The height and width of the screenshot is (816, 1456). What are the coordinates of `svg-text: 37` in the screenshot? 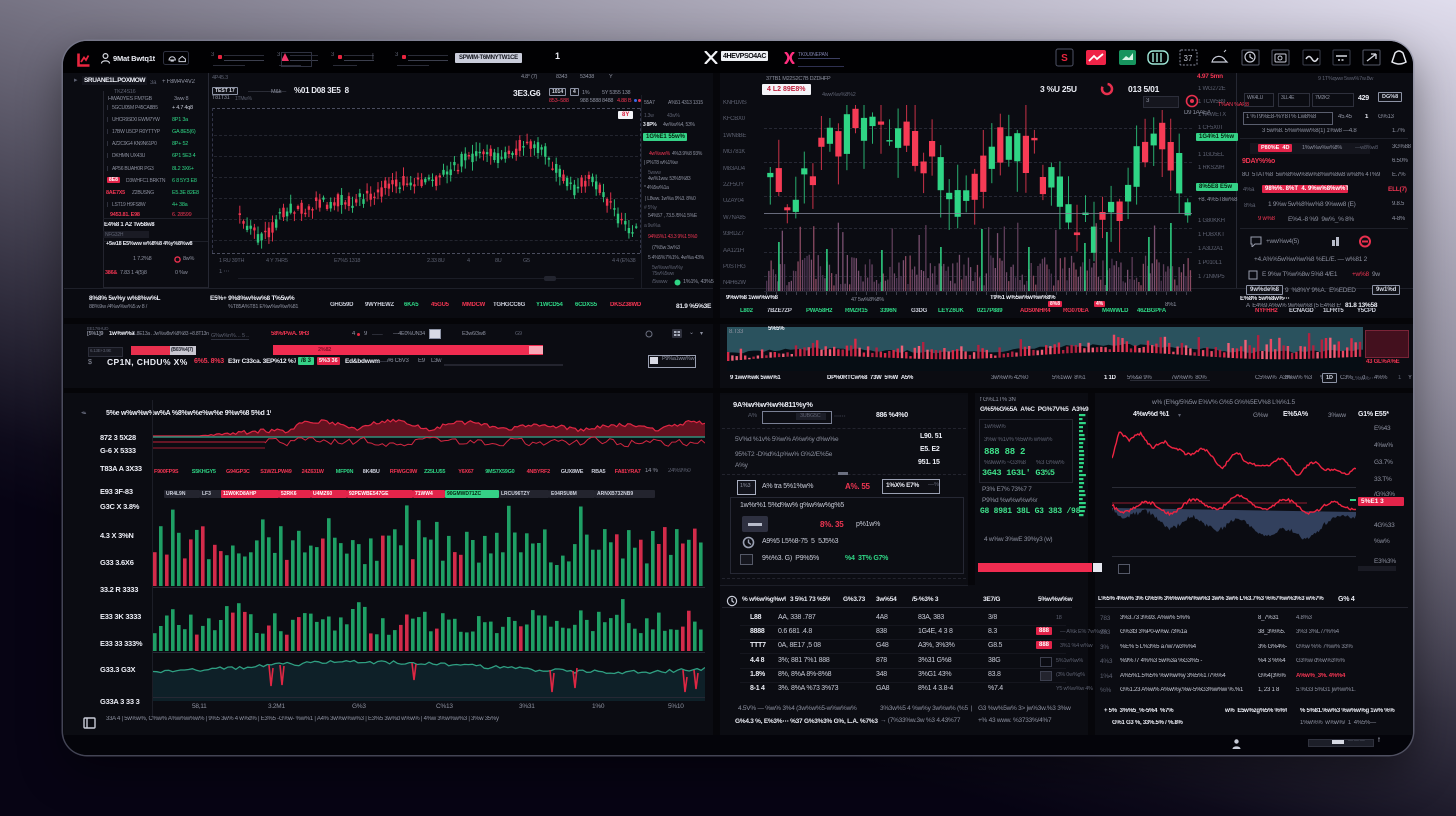 It's located at (1188, 58).